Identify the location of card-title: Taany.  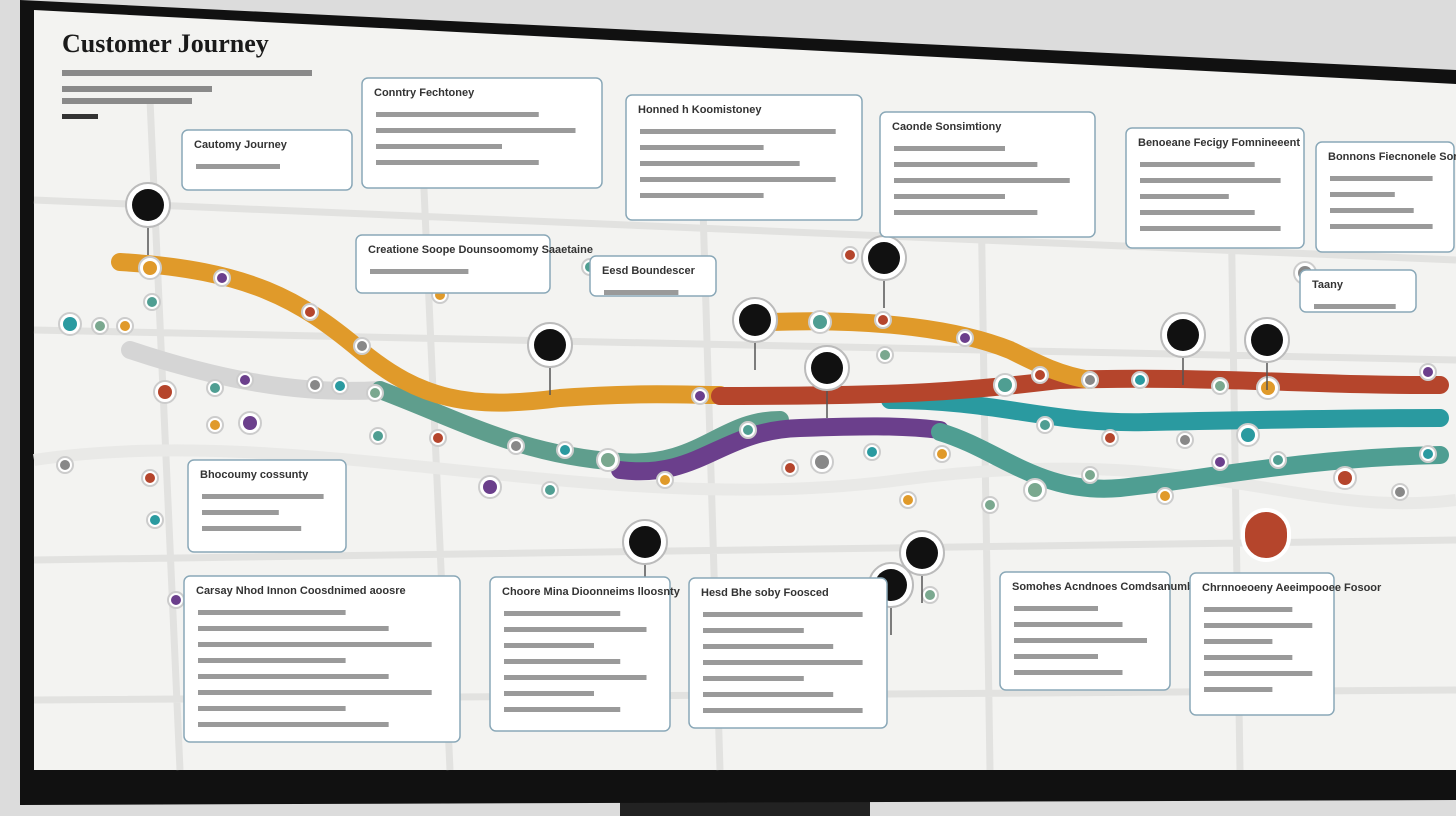
(1328, 285).